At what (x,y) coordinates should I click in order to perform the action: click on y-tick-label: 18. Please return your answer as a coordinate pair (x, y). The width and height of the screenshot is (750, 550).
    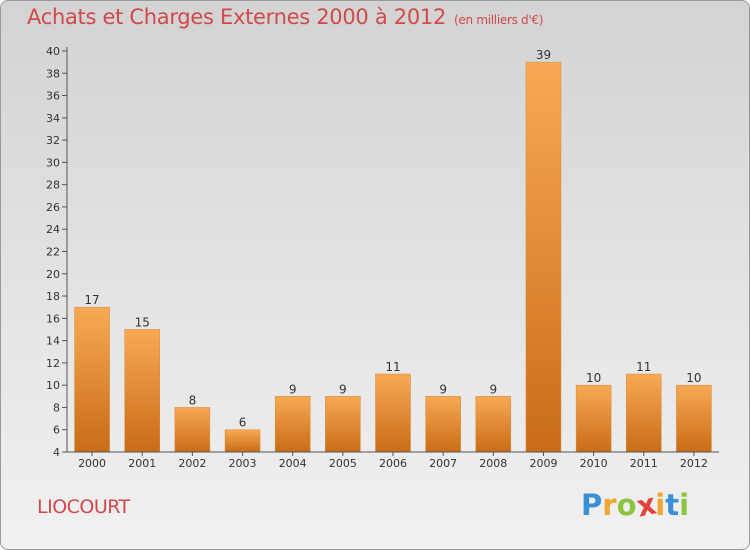
    Looking at the image, I should click on (53, 296).